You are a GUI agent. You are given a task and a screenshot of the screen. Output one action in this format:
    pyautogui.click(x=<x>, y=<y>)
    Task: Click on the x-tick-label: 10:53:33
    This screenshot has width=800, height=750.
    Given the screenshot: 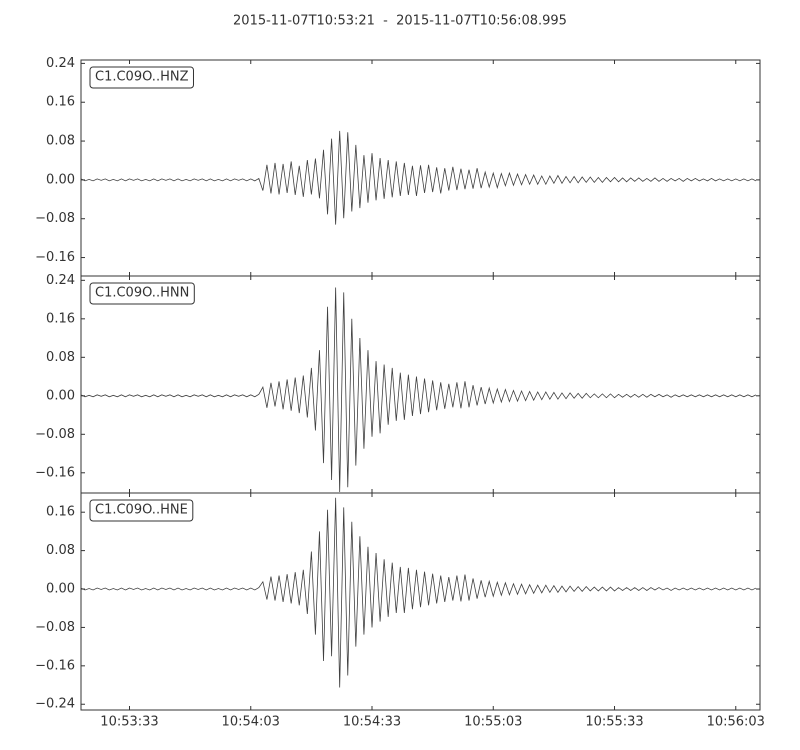 What is the action you would take?
    pyautogui.click(x=129, y=722)
    